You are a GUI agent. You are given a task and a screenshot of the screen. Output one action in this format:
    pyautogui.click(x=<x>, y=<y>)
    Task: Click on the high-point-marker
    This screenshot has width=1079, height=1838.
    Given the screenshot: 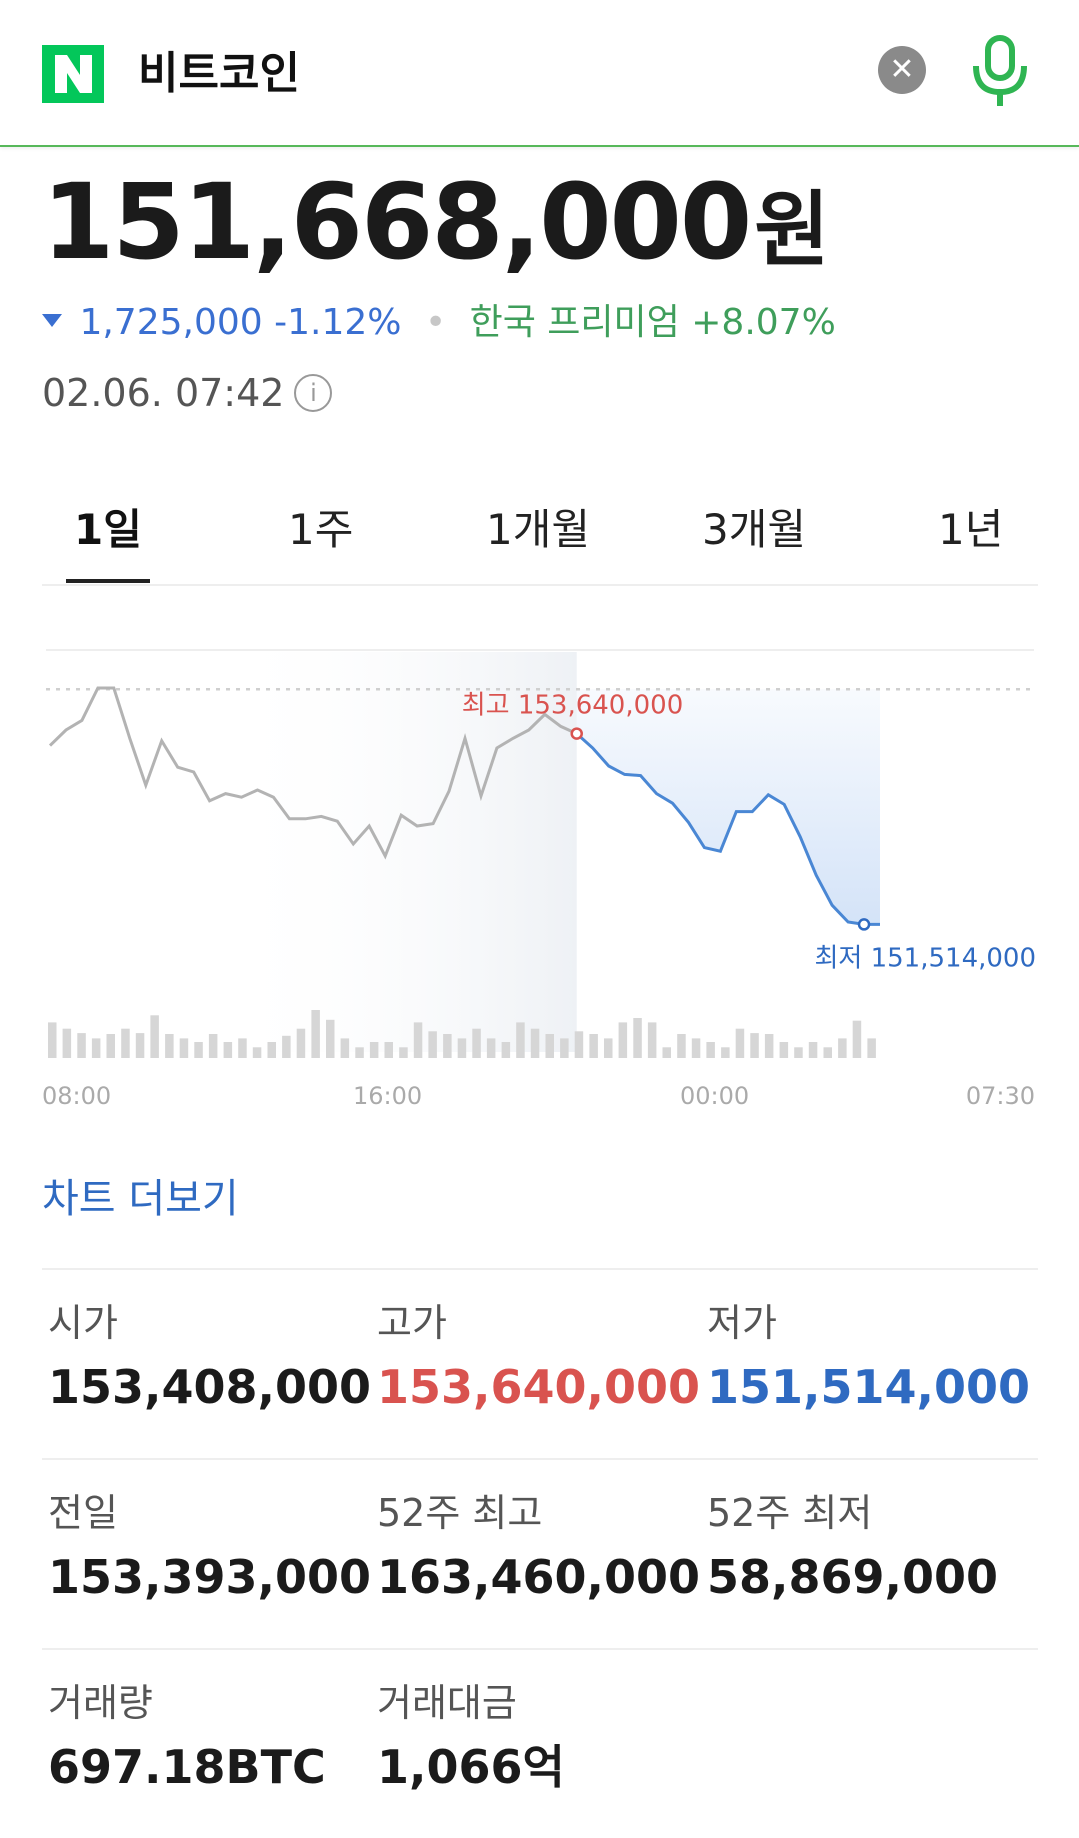 What is the action you would take?
    pyautogui.click(x=576, y=733)
    